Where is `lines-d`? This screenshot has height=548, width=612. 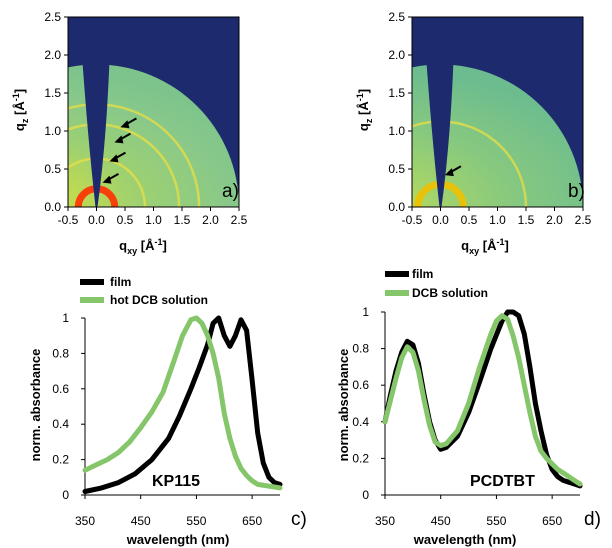
lines-d is located at coordinates (482, 399).